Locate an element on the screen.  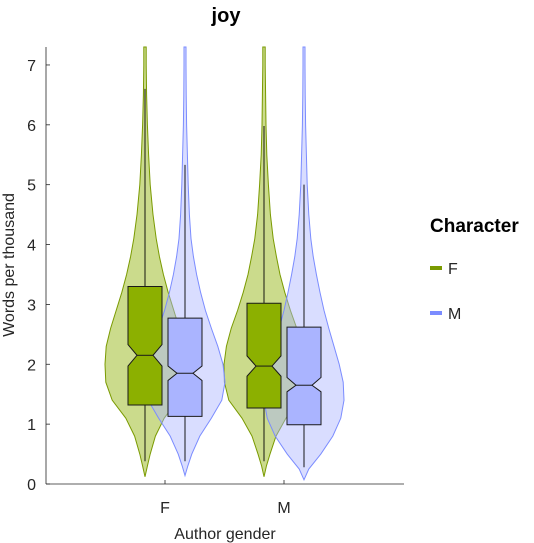
y-tick-label: 3 is located at coordinates (31, 305).